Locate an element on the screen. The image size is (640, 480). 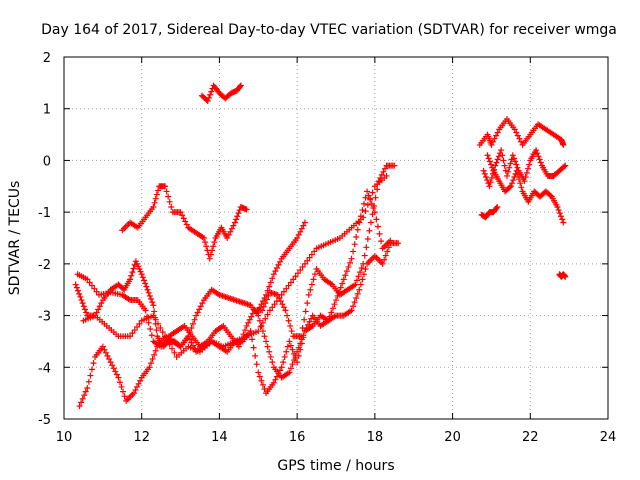
x-axis-label: GPS time / hours is located at coordinates (335, 466).